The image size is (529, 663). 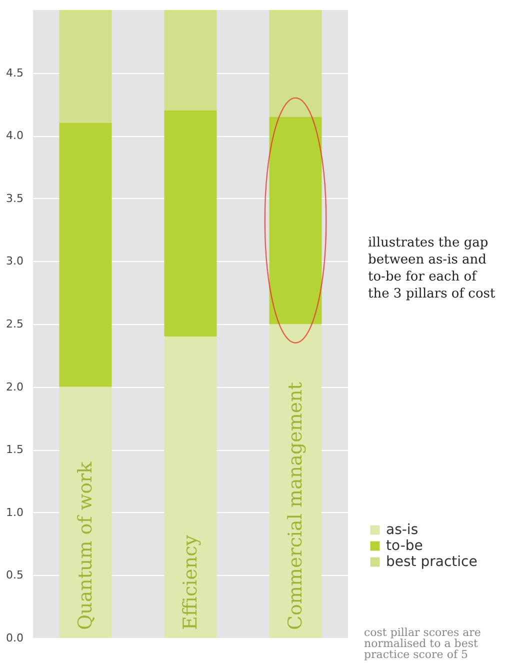 I want to click on text: cost pillar scores are normalised to a best practice score of 5, so click(x=422, y=643).